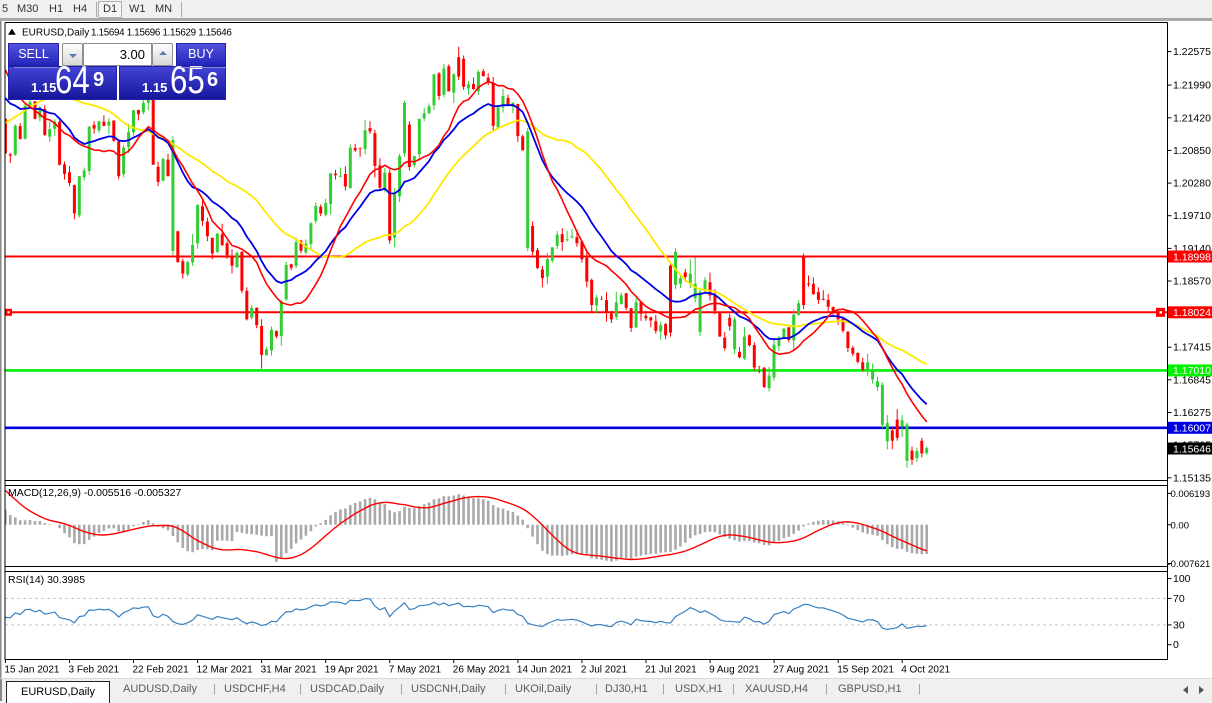 This screenshot has width=1212, height=703. Describe the element at coordinates (225, 670) in the screenshot. I see `svg-text: 12 Mar 2021` at that location.